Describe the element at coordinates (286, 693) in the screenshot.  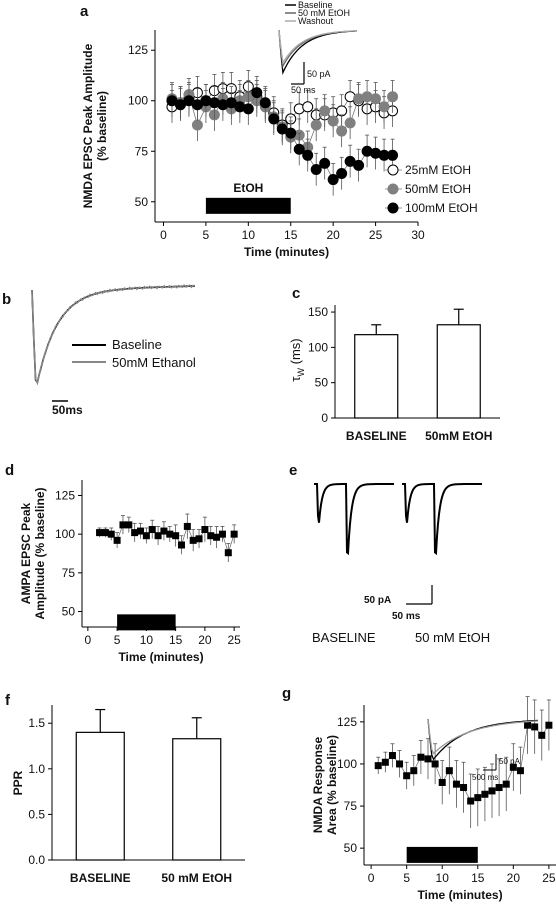
I see `panel-g-label: g` at that location.